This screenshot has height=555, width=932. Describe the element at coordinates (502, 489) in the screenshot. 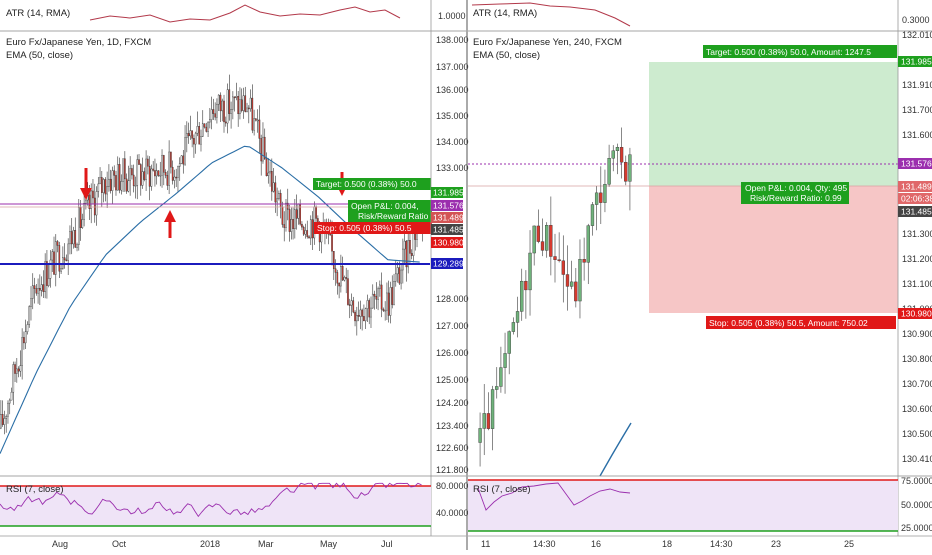

I see `right-rsi-label: RSI (7, close)` at that location.